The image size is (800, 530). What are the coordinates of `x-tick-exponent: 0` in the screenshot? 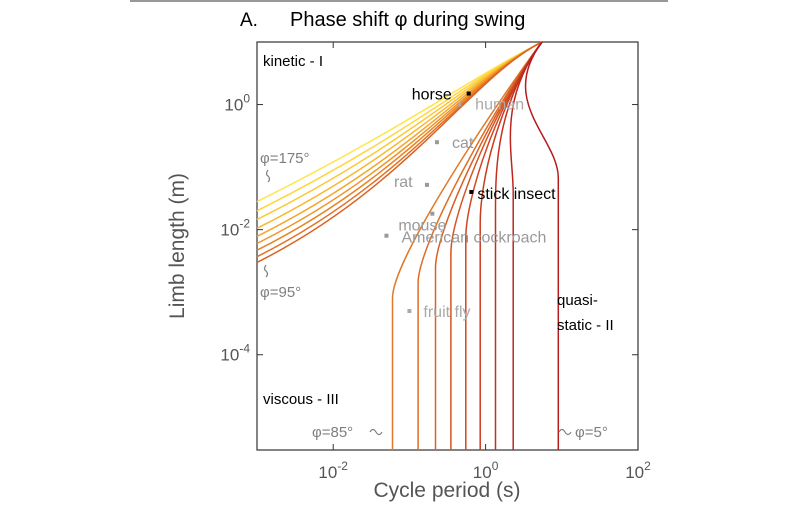 It's located at (495, 466).